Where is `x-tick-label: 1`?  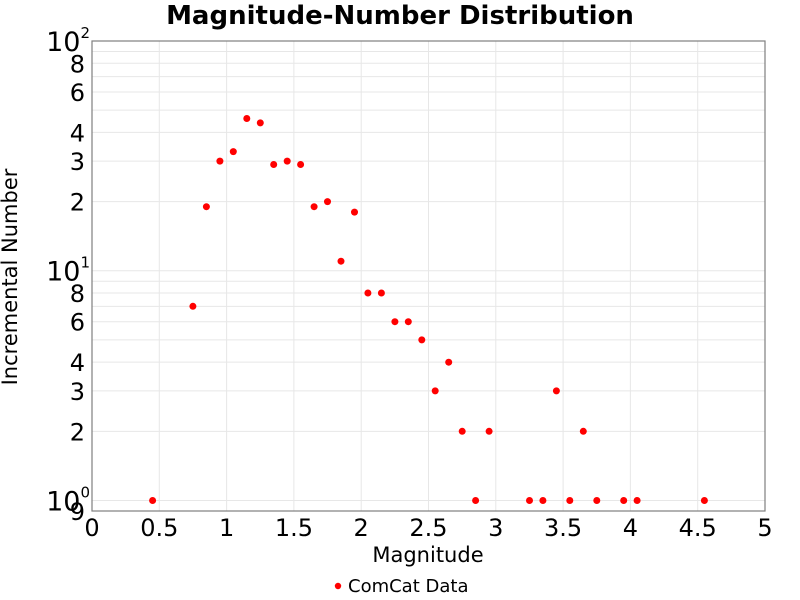
x-tick-label: 1 is located at coordinates (226, 528).